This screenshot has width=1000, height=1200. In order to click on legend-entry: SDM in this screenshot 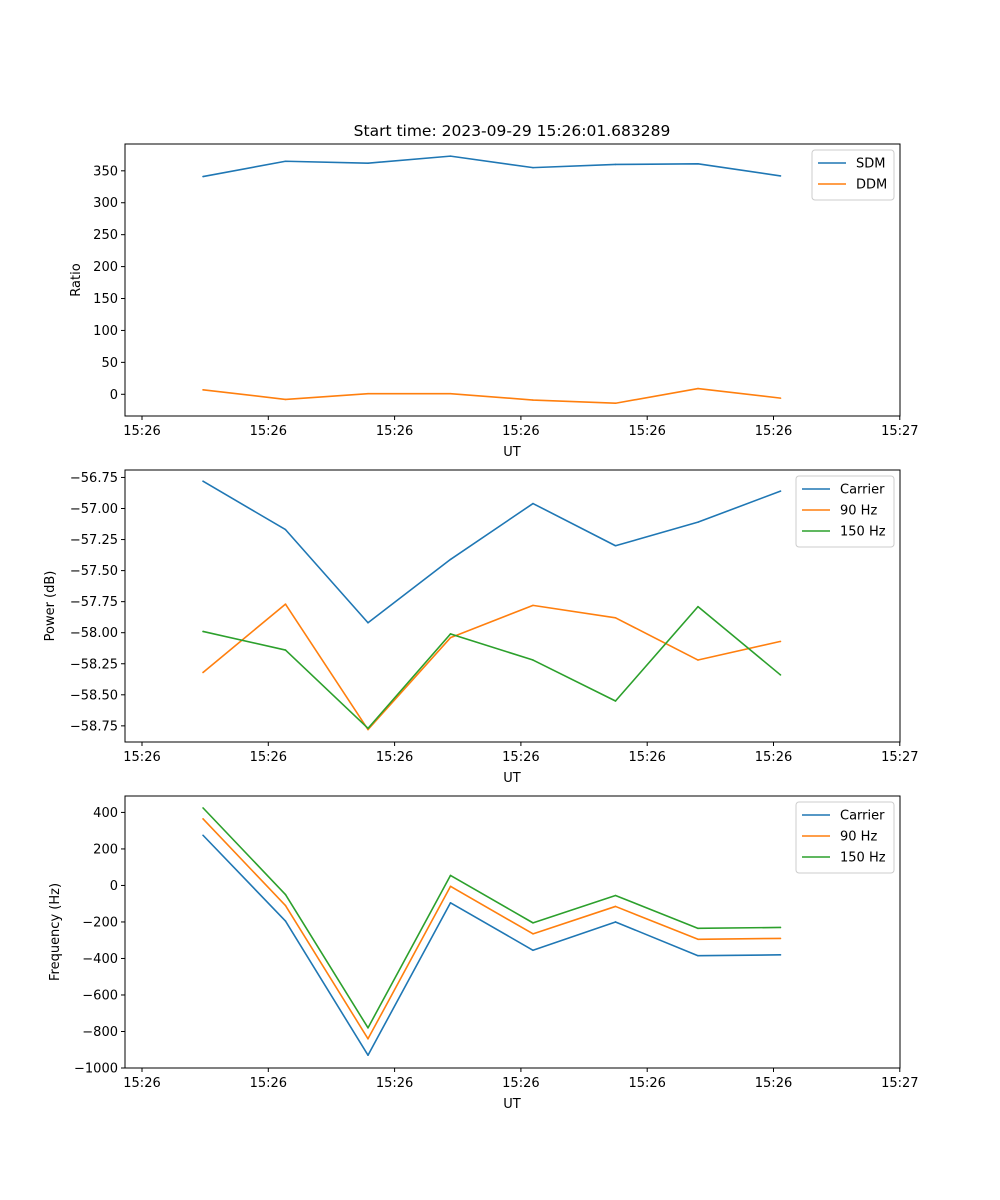, I will do `click(870, 164)`.